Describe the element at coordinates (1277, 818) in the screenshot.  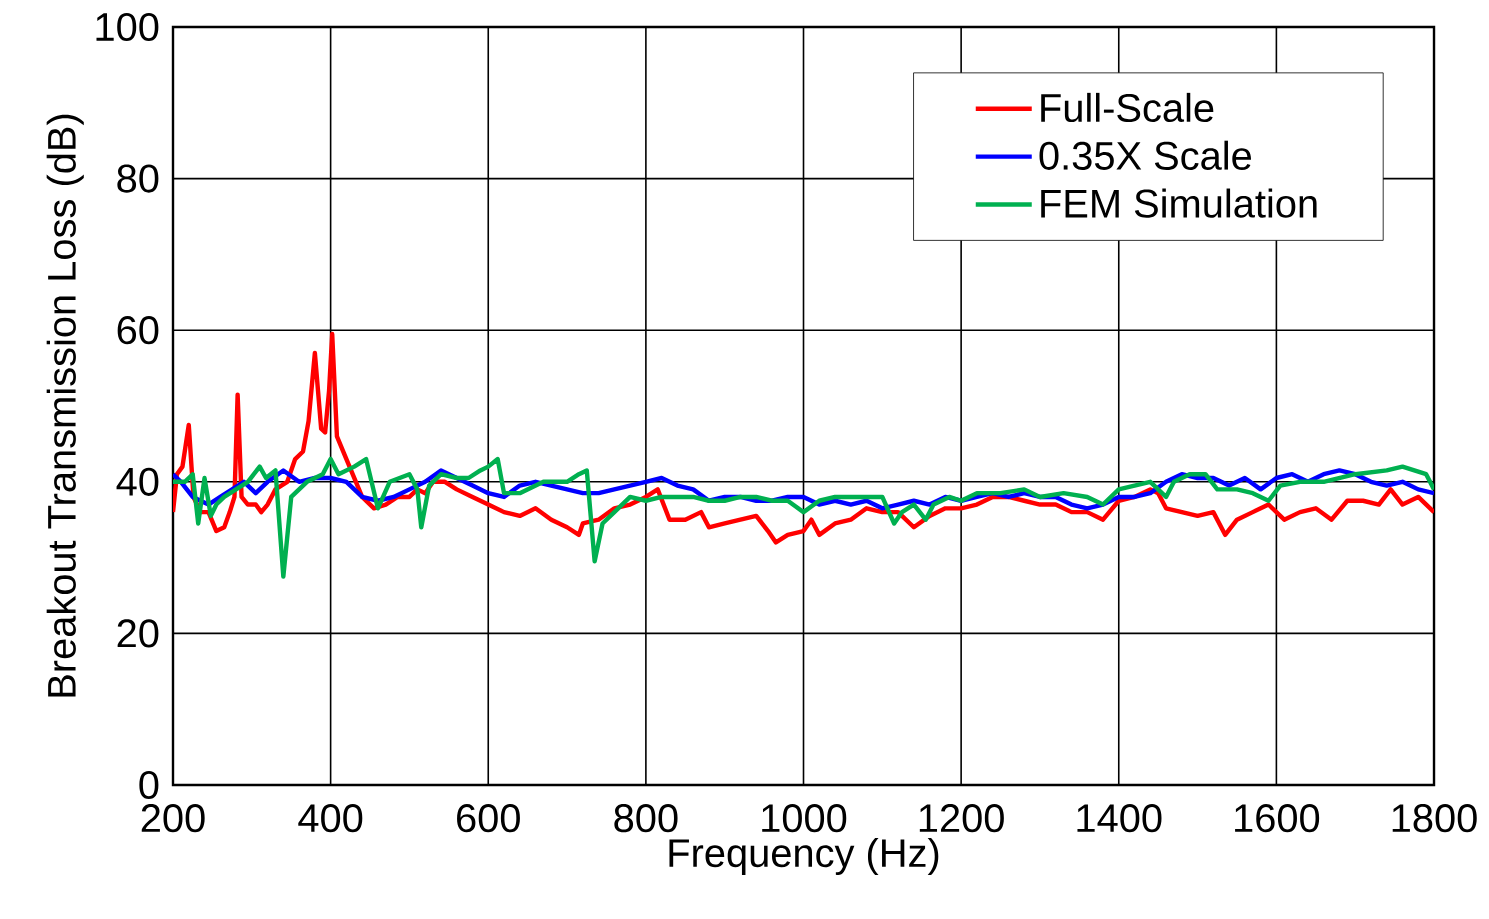
I see `x-tick-label: 1600` at that location.